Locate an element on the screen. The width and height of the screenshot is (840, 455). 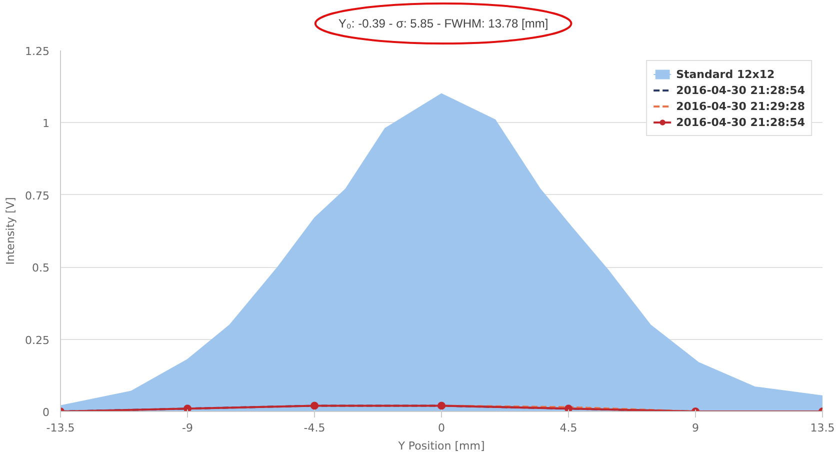
legend-label: Standard 12x12 is located at coordinates (725, 74).